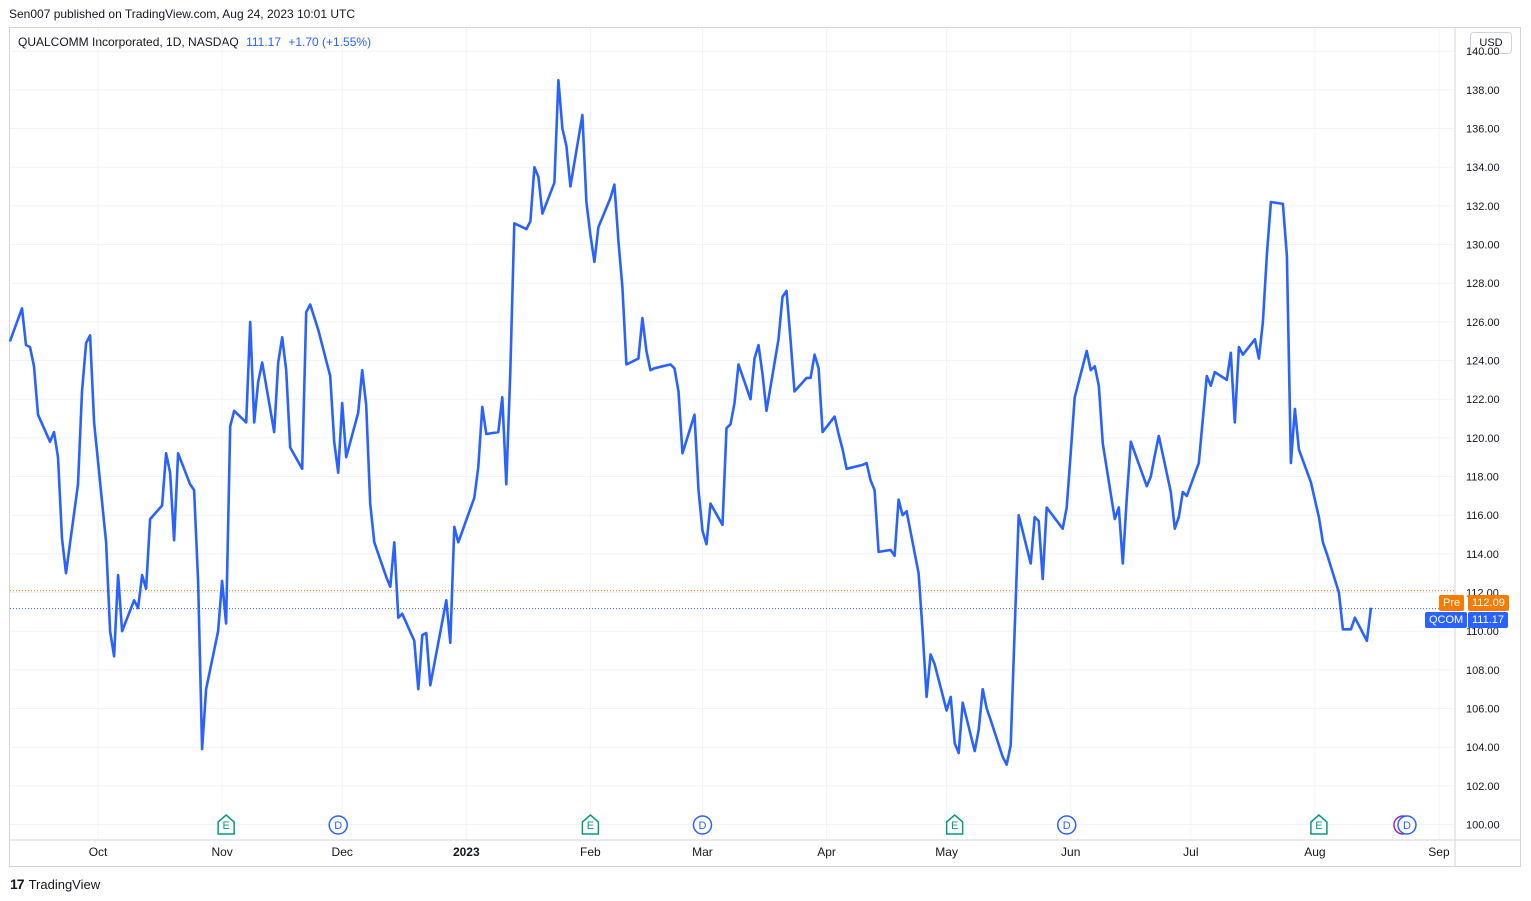 This screenshot has width=1531, height=901. Describe the element at coordinates (1482, 632) in the screenshot. I see `y-tick-label: 110.00` at that location.